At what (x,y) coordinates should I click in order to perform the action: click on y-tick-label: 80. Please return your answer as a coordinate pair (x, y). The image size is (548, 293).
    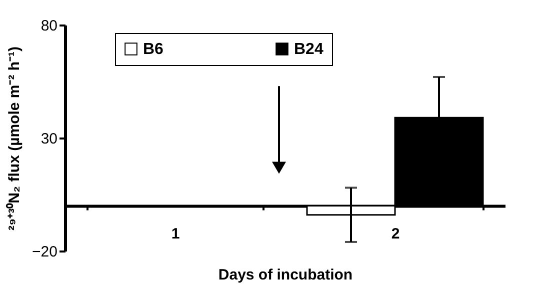
    Looking at the image, I should click on (49, 26).